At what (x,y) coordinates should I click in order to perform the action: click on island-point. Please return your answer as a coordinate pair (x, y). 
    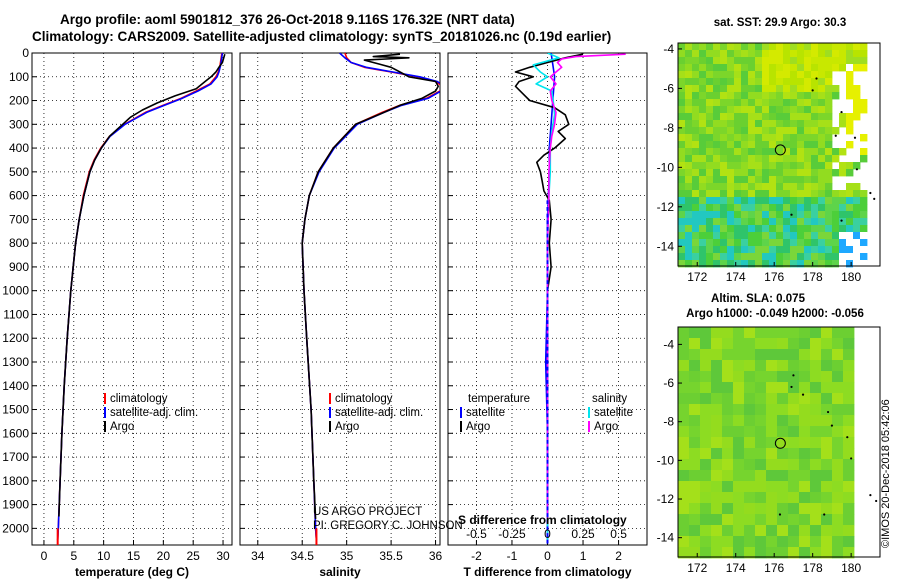
    Looking at the image, I should click on (791, 214).